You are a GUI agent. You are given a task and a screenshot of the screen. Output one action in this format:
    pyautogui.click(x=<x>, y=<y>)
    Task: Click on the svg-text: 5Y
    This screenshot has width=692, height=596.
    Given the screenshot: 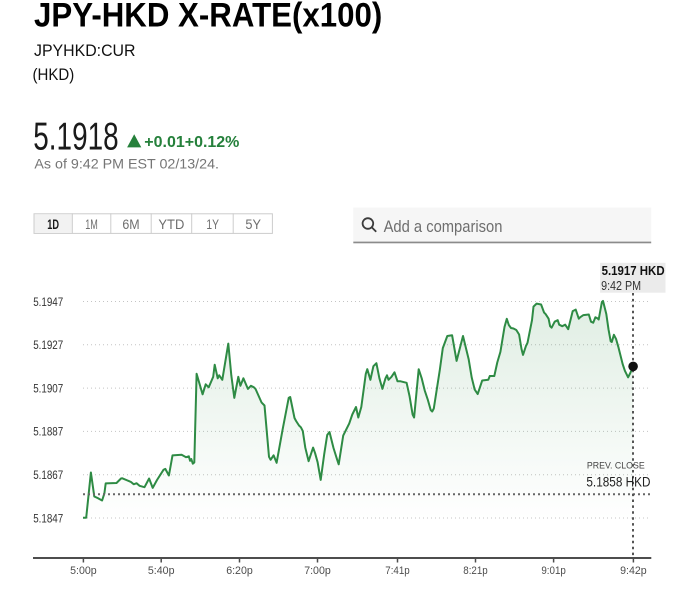 What is the action you would take?
    pyautogui.click(x=253, y=224)
    